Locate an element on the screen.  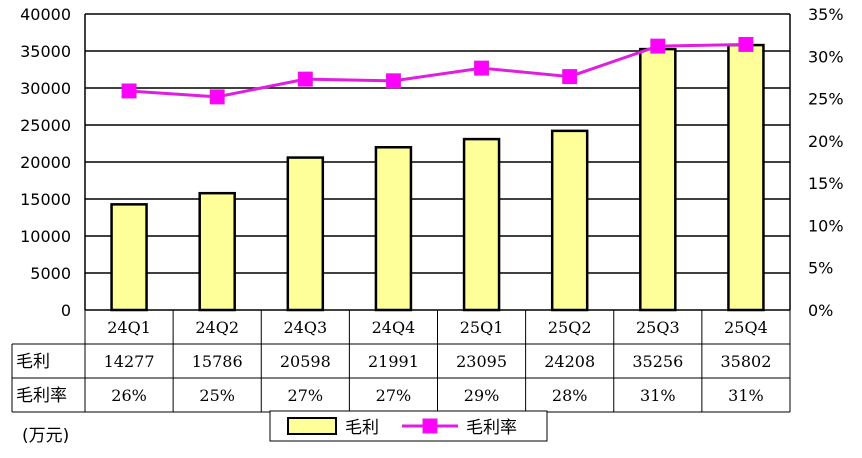
y-right-tick-label: 30% is located at coordinates (826, 56).